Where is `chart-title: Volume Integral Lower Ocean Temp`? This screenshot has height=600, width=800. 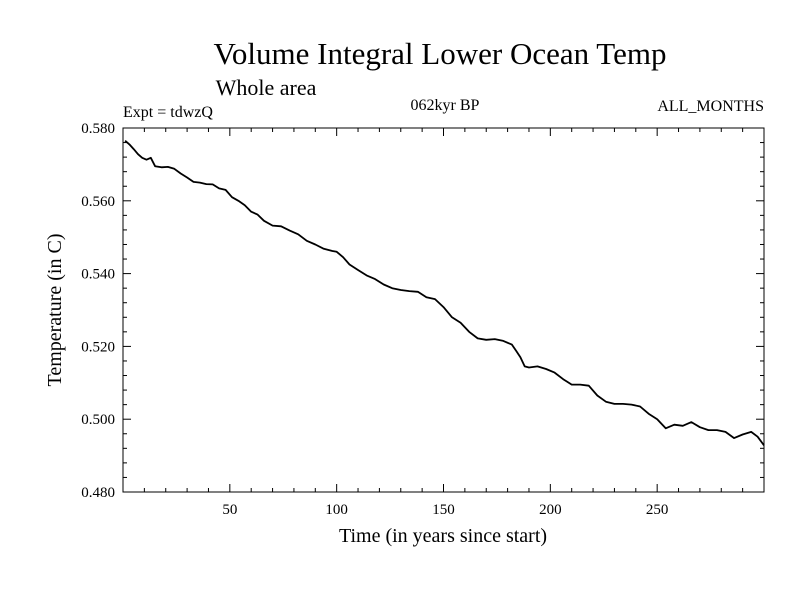 chart-title: Volume Integral Lower Ocean Temp is located at coordinates (440, 53).